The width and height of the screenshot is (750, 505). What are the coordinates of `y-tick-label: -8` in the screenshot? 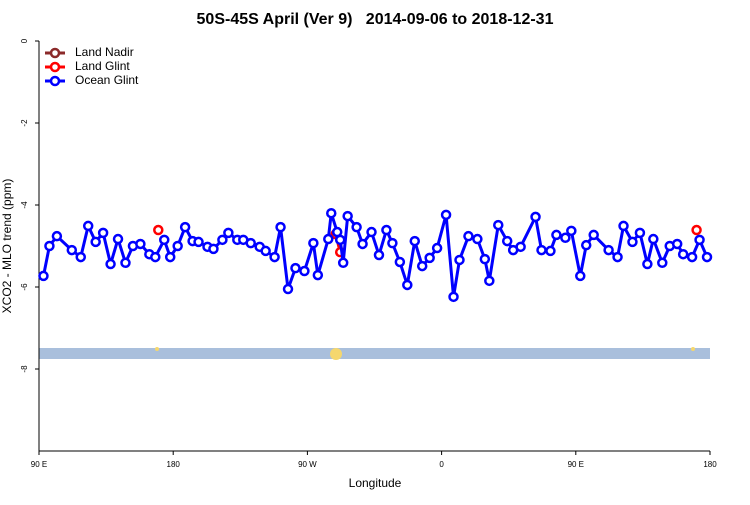 It's located at (24, 369).